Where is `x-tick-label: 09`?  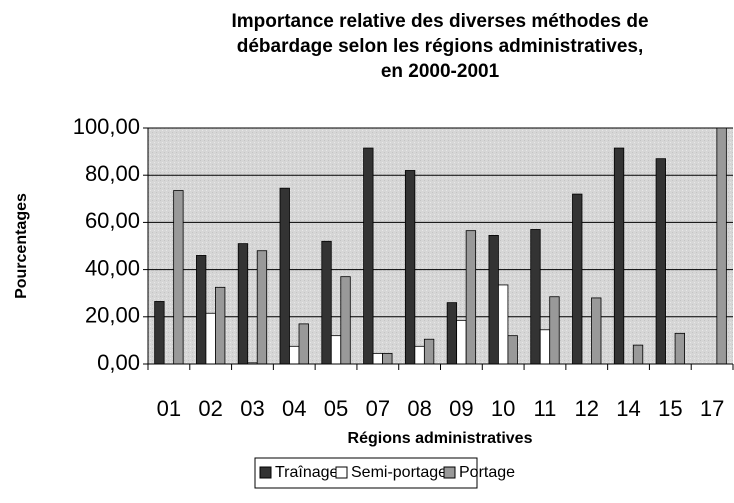 x-tick-label: 09 is located at coordinates (461, 408).